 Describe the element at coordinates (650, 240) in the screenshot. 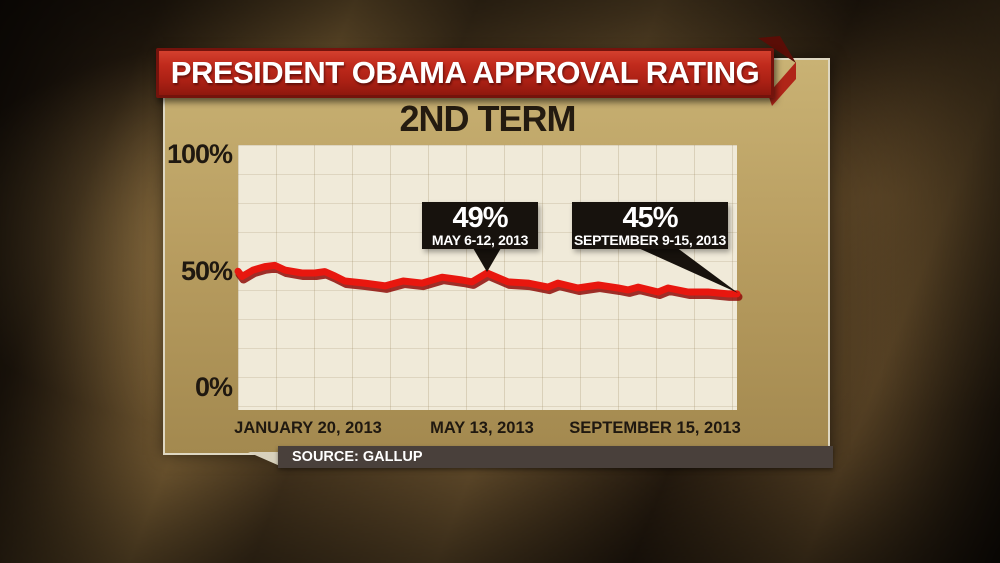

I see `callout-45-date: SEPTEMBER 9-15, 2013` at that location.